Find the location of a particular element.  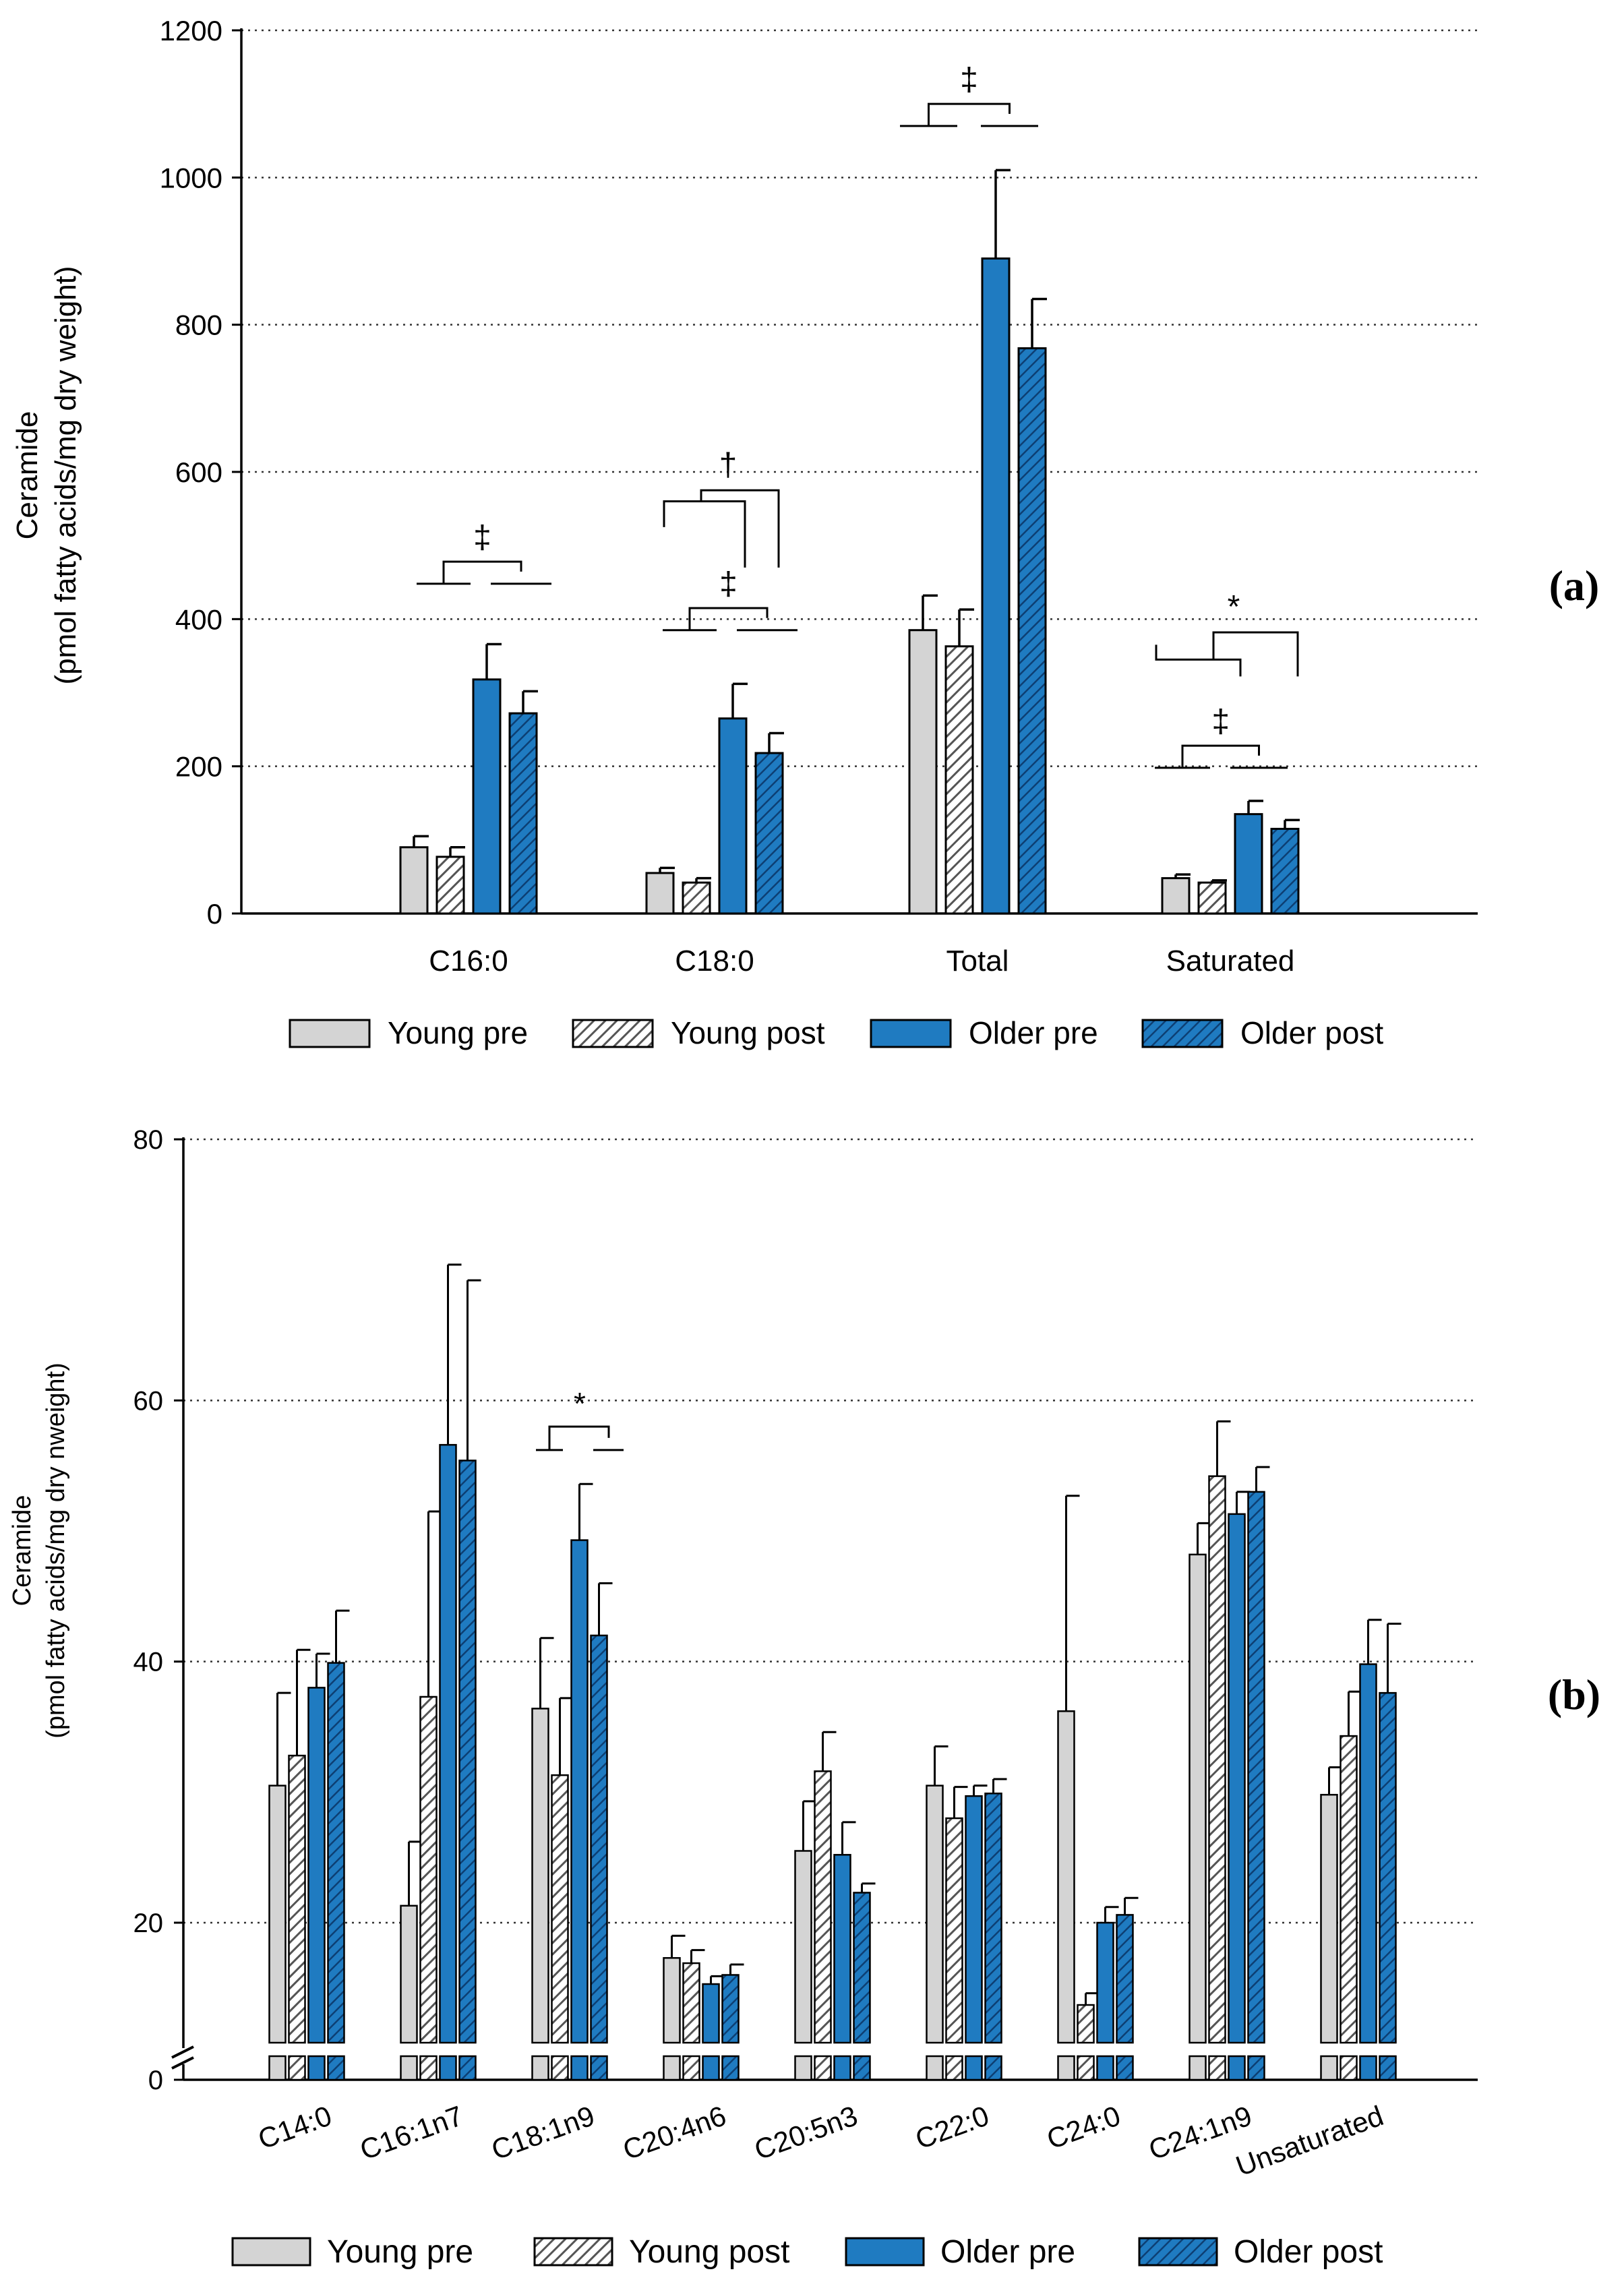

y-tick-label: 40 is located at coordinates (148, 1663).